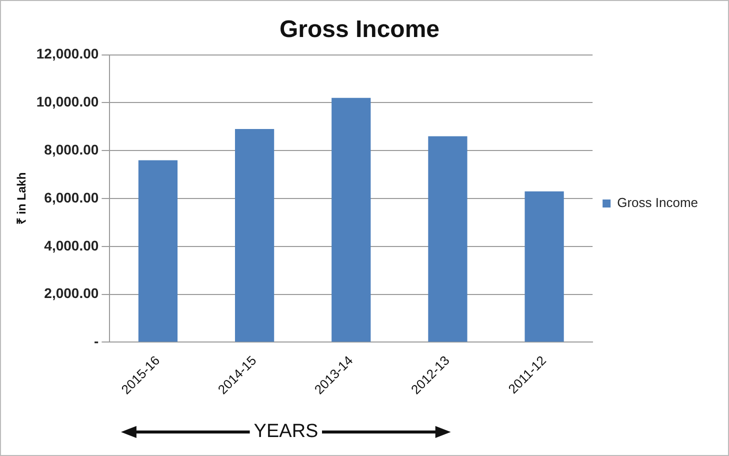  I want to click on y-tick-label: 8,000.00, so click(71, 149).